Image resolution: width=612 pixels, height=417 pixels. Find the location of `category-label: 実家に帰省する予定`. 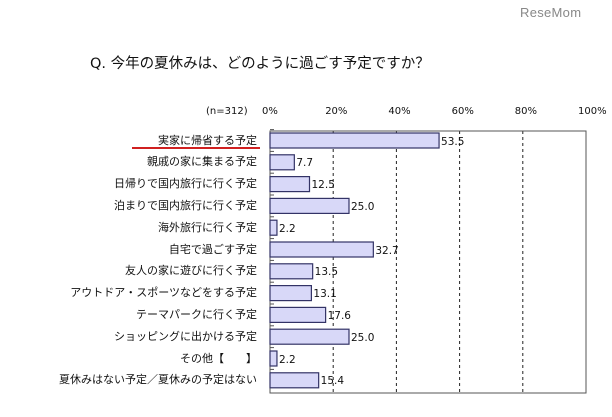

category-label: 実家に帰省する予定 is located at coordinates (207, 140).